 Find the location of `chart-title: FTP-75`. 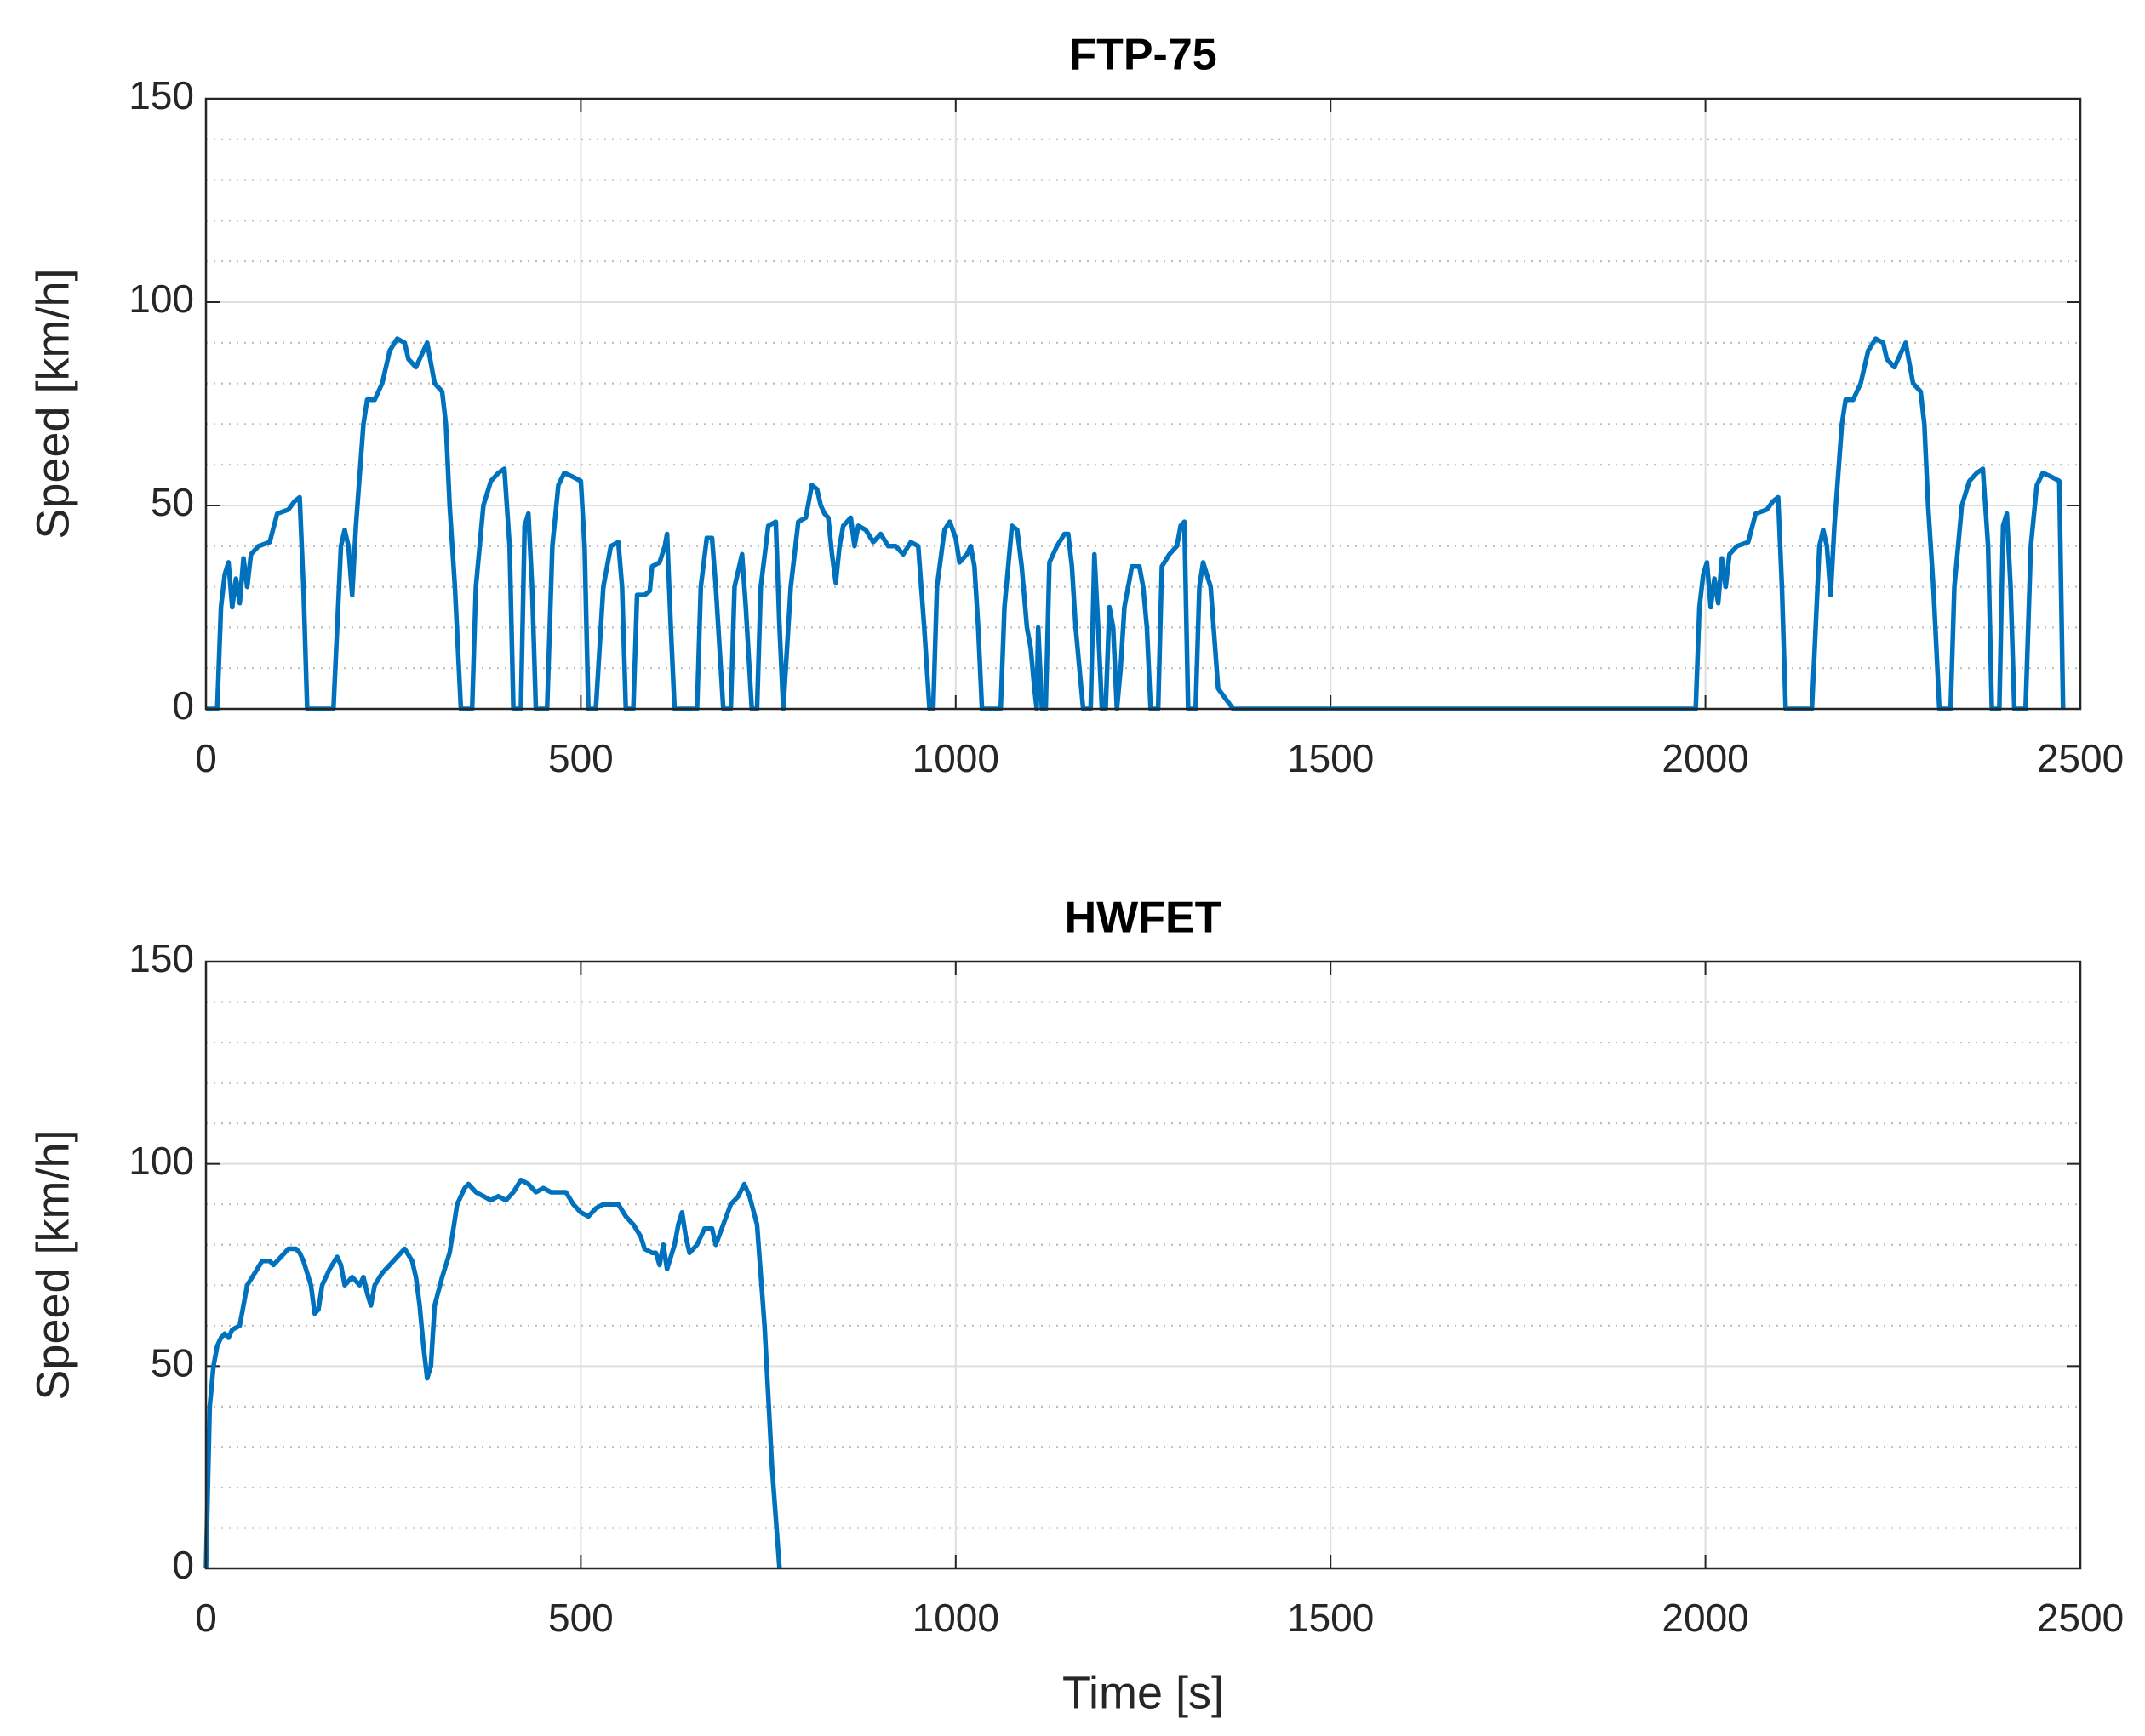

chart-title: FTP-75 is located at coordinates (1142, 55).